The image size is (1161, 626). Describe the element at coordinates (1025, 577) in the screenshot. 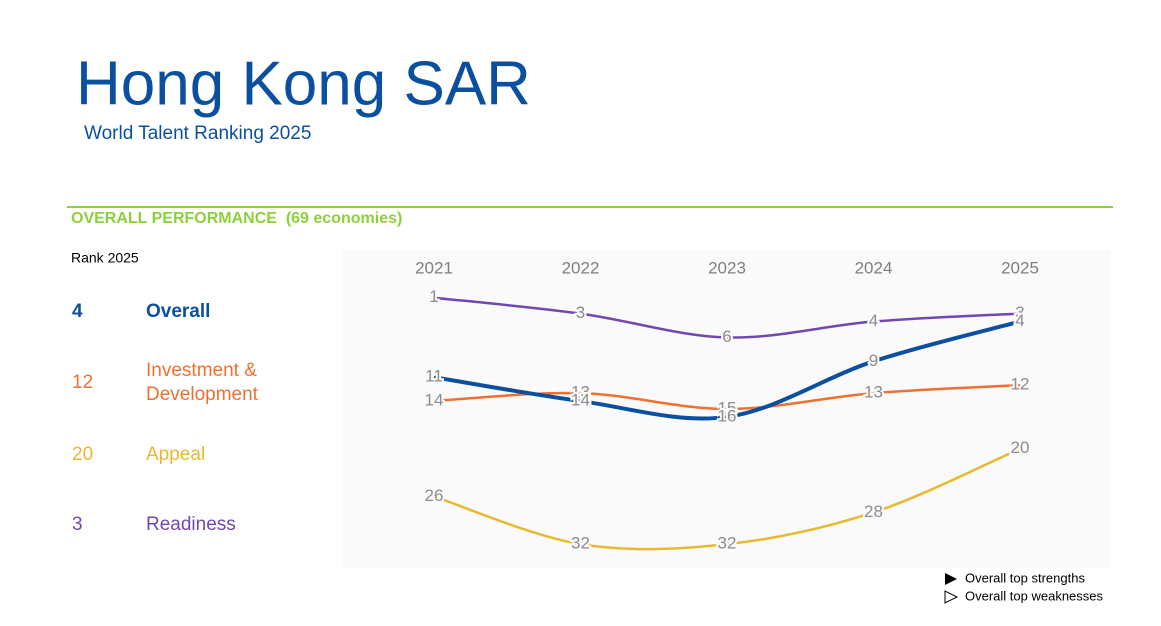

I see `legend-label: Overall top strengths` at that location.